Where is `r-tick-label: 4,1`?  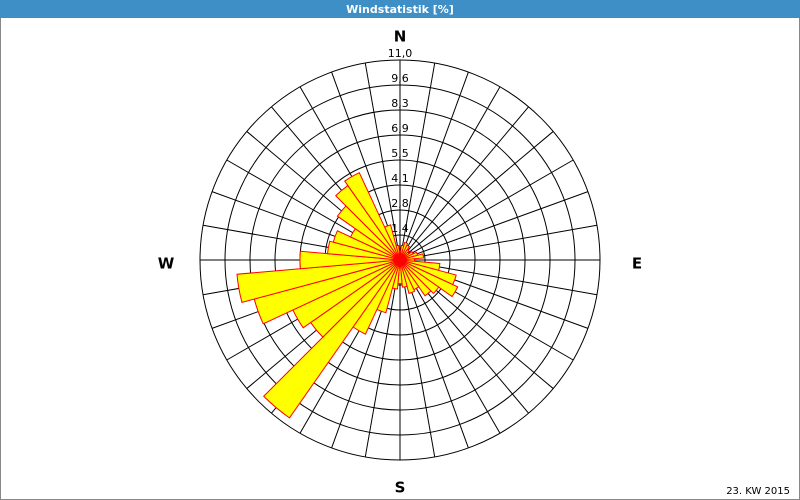 r-tick-label: 4,1 is located at coordinates (400, 178).